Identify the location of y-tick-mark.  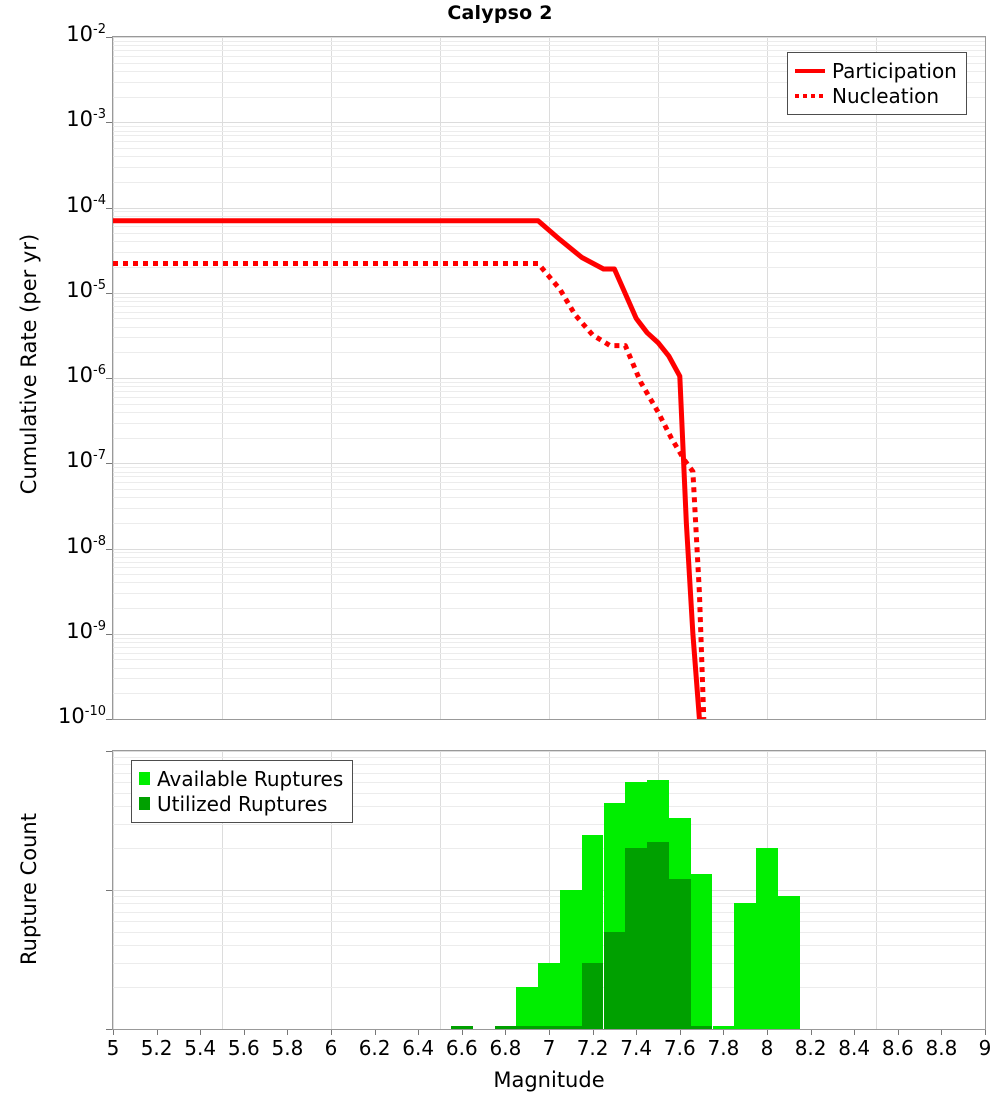
(109, 37).